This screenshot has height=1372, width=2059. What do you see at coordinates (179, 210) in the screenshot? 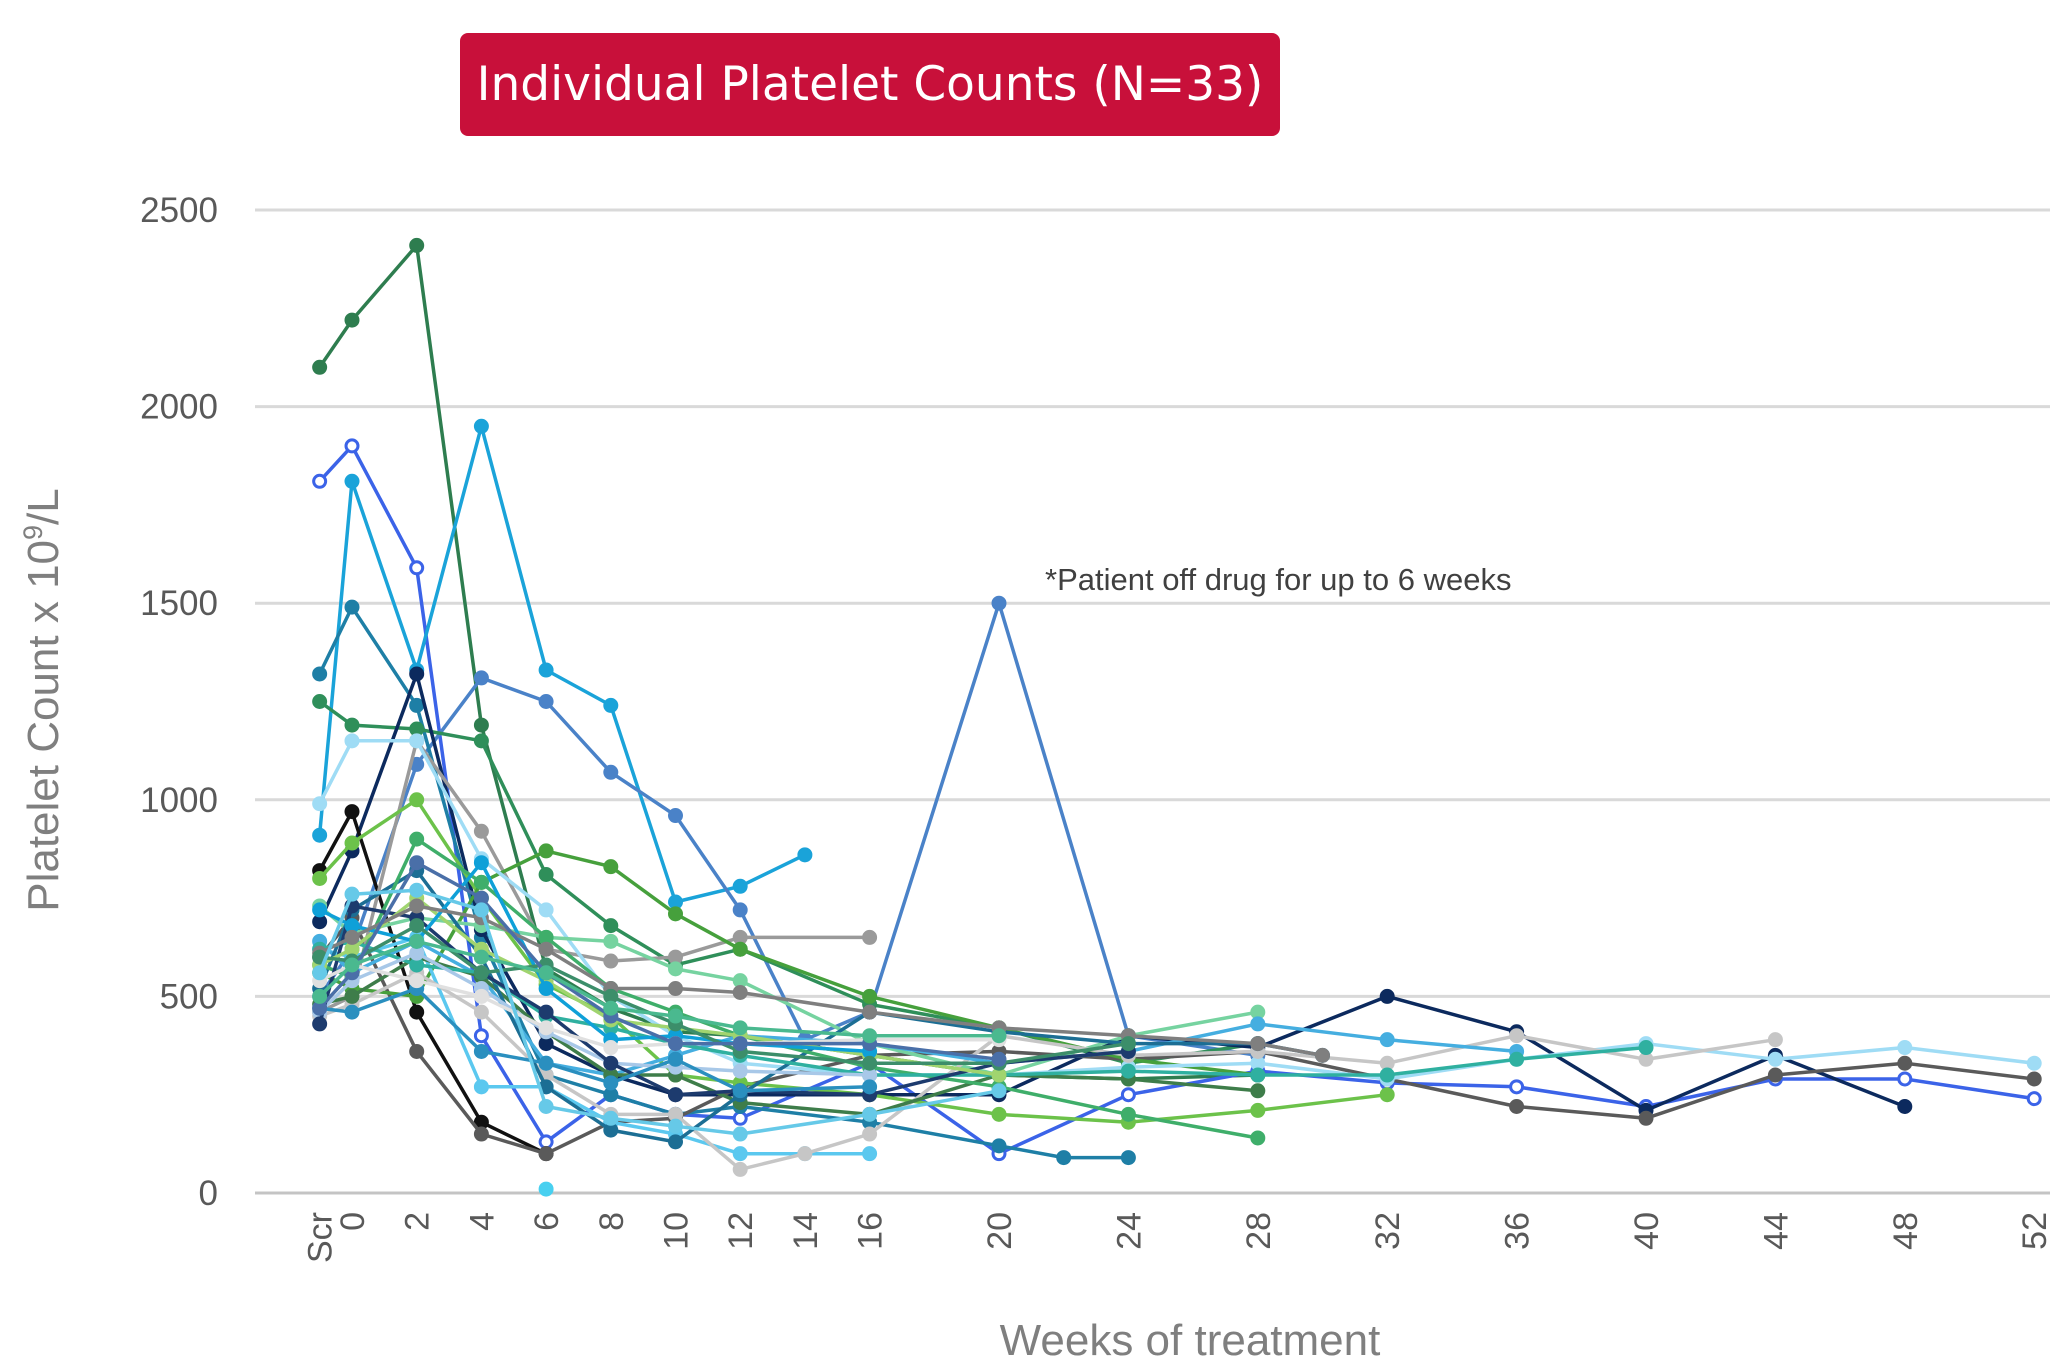
I see `y-tick-label: 2500` at bounding box center [179, 210].